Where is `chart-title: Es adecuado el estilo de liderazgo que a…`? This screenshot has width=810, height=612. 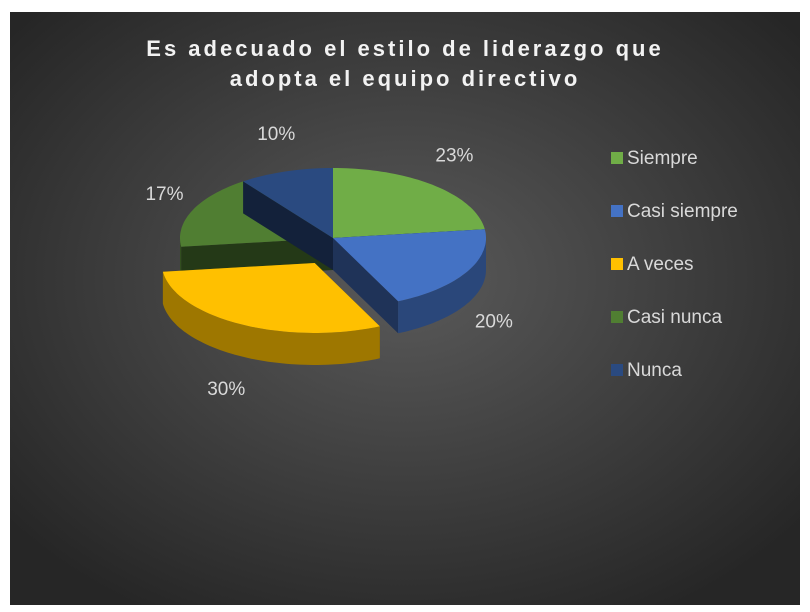
chart-title: Es adecuado el estilo de liderazgo que a… is located at coordinates (405, 63).